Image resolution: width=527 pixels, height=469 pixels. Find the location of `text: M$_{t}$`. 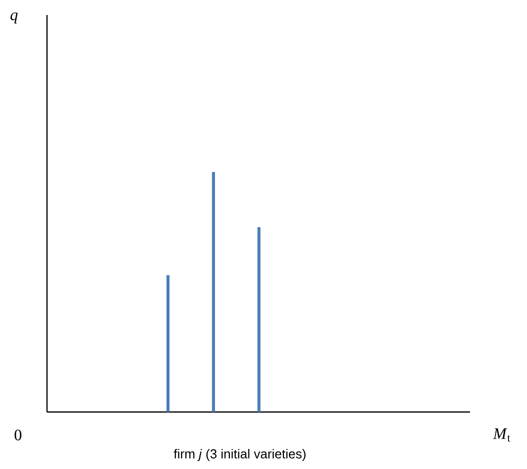

text: M$_{t}$ is located at coordinates (501, 435).